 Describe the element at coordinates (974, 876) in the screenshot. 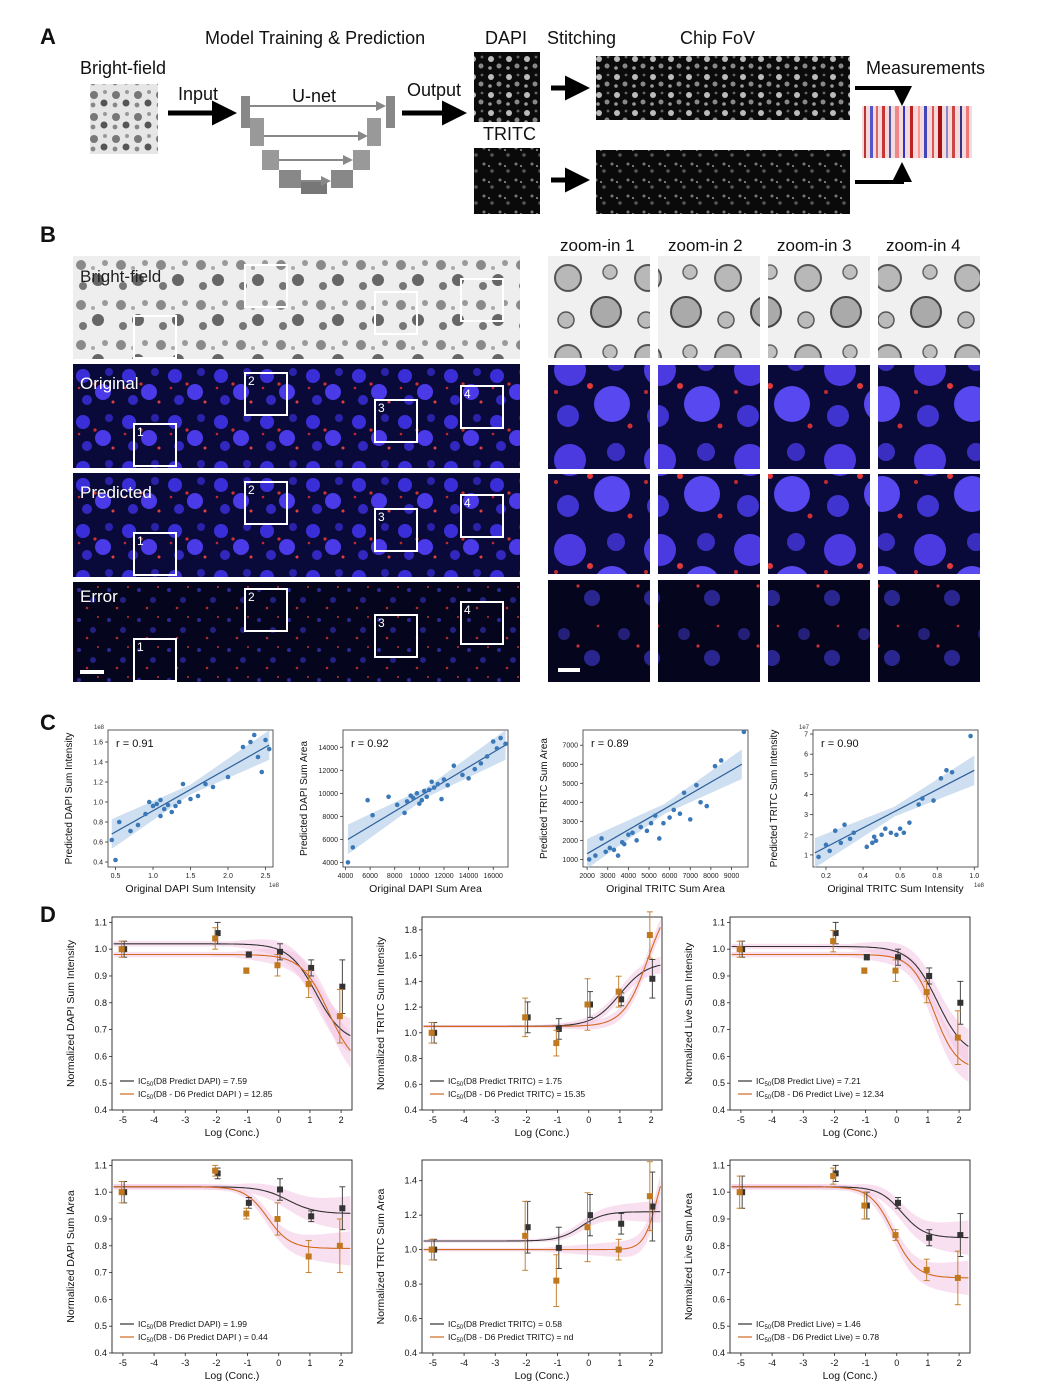

I see `x-tick-label: 1.0` at that location.